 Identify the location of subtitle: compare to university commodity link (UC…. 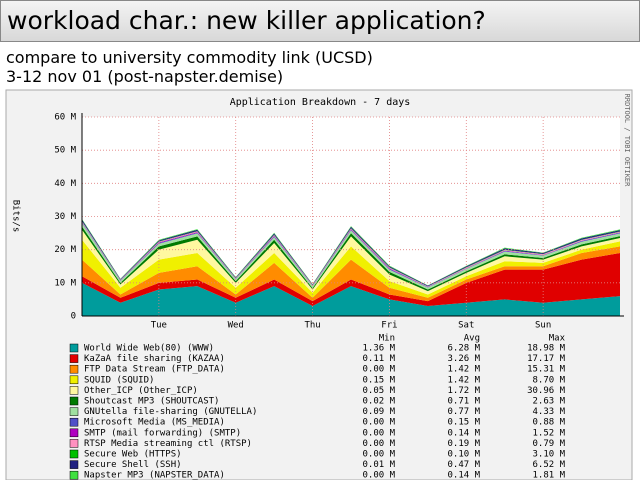
(189, 57).